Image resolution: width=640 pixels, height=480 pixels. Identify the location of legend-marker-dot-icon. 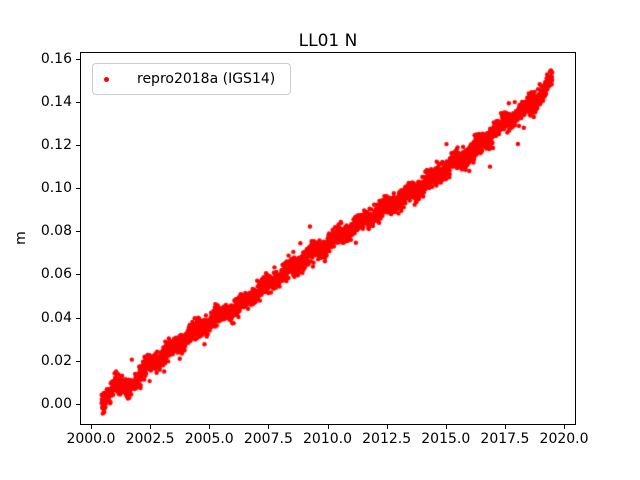
(106, 79).